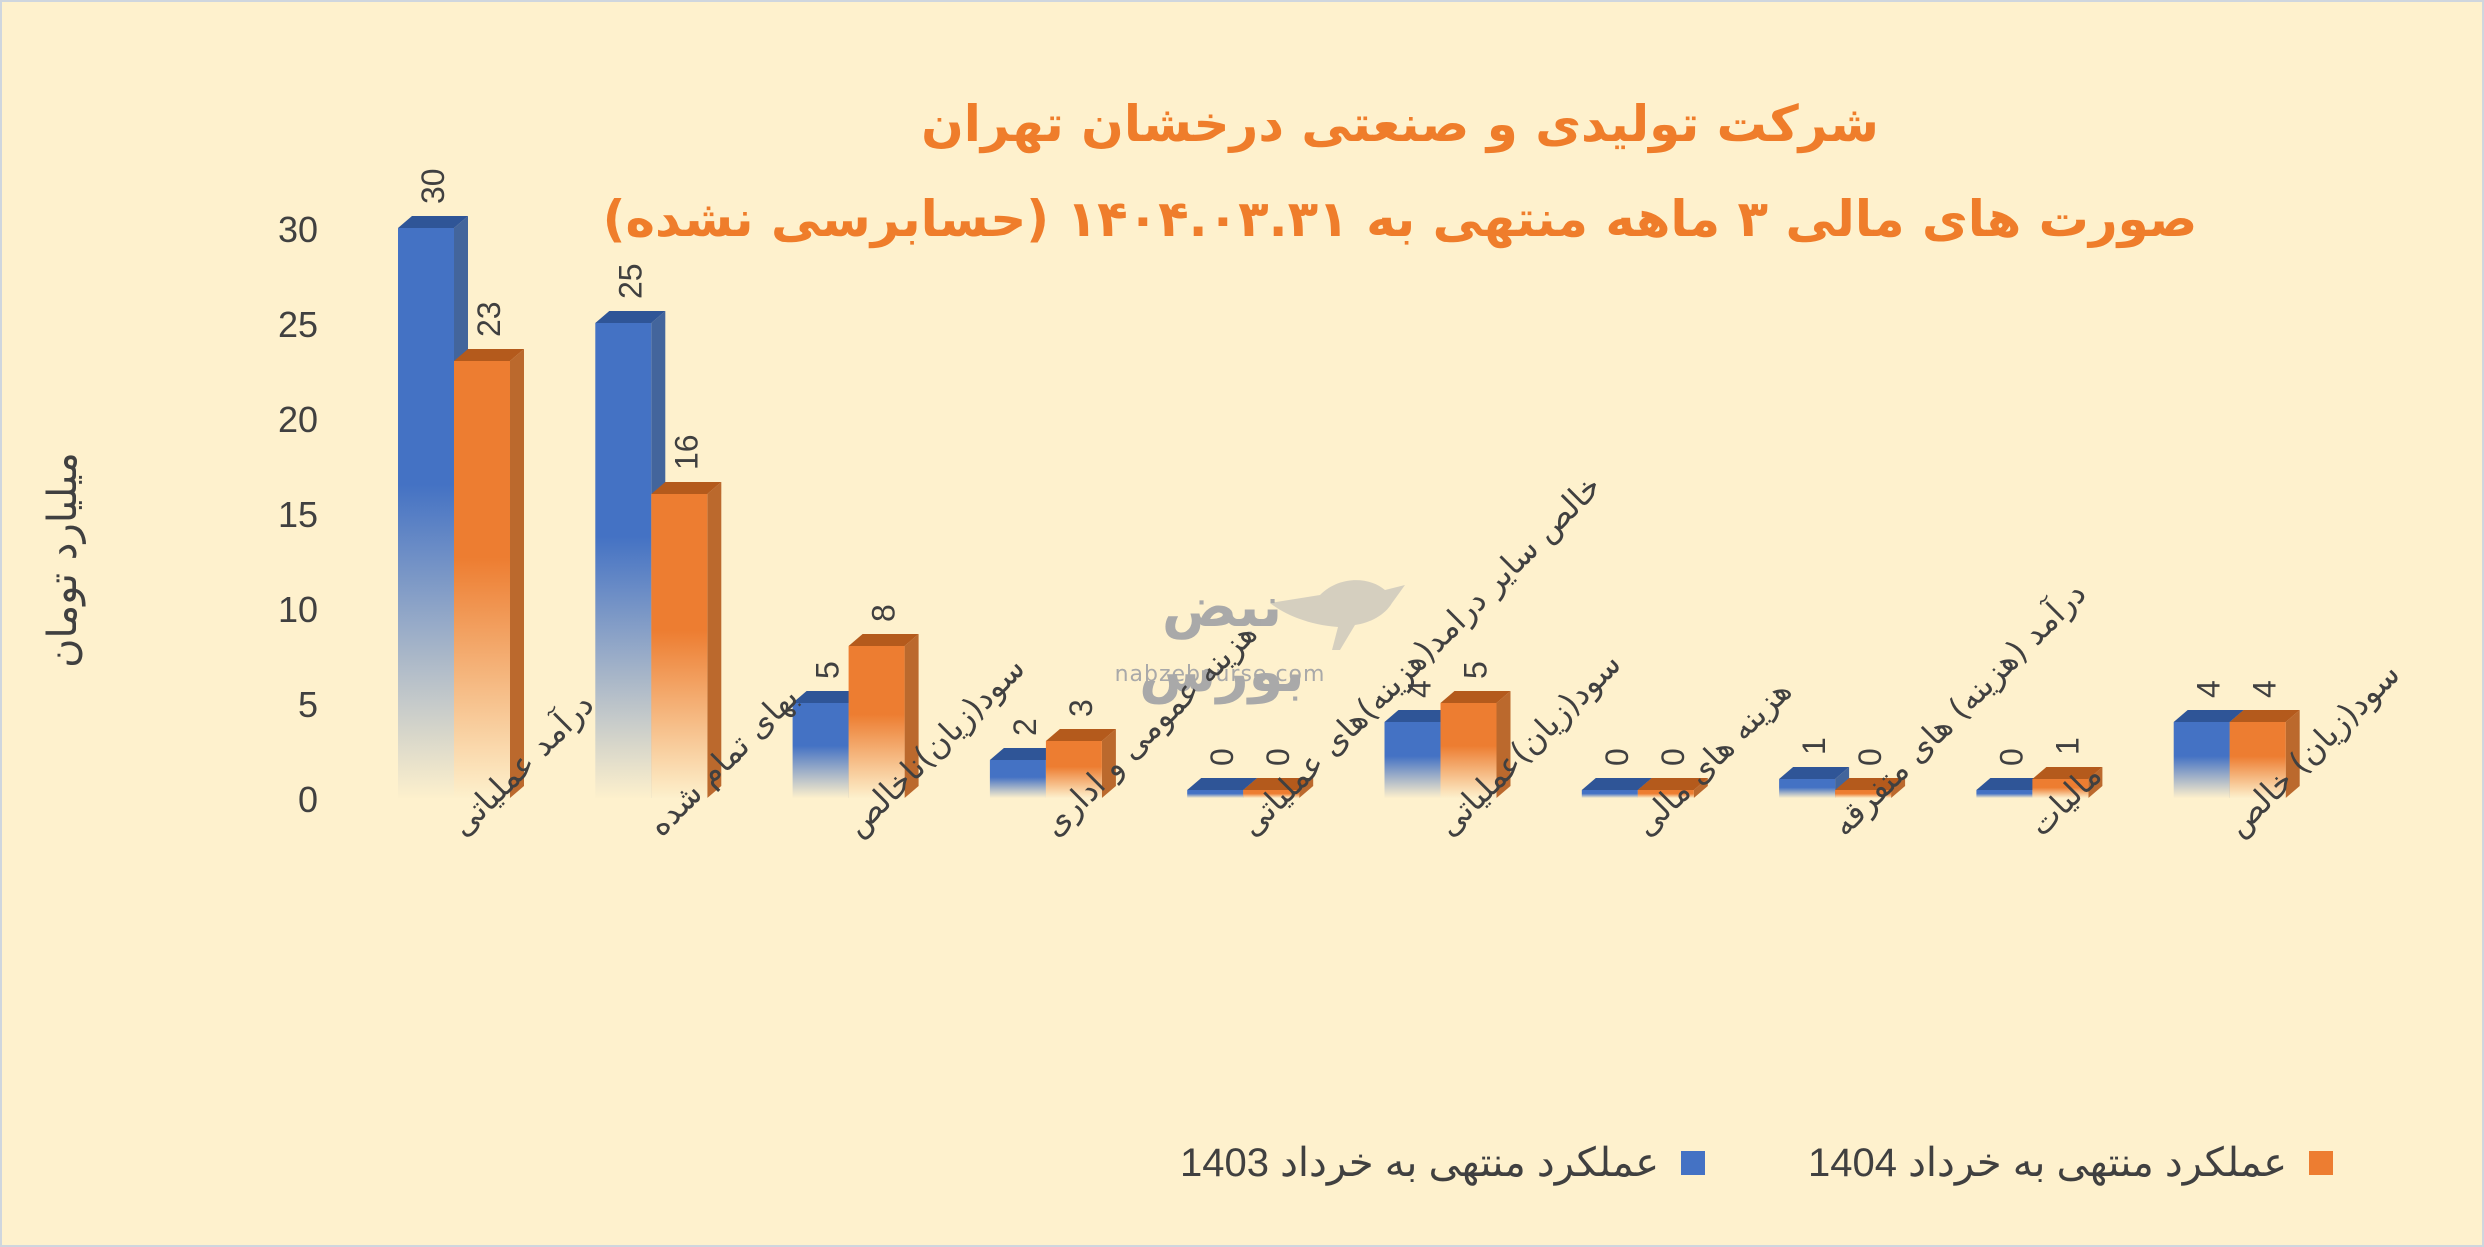 The width and height of the screenshot is (2484, 1247). What do you see at coordinates (2048, 1163) in the screenshot?
I see `legend-label-1404: عملکرد منتهی به خرداد 1404` at bounding box center [2048, 1163].